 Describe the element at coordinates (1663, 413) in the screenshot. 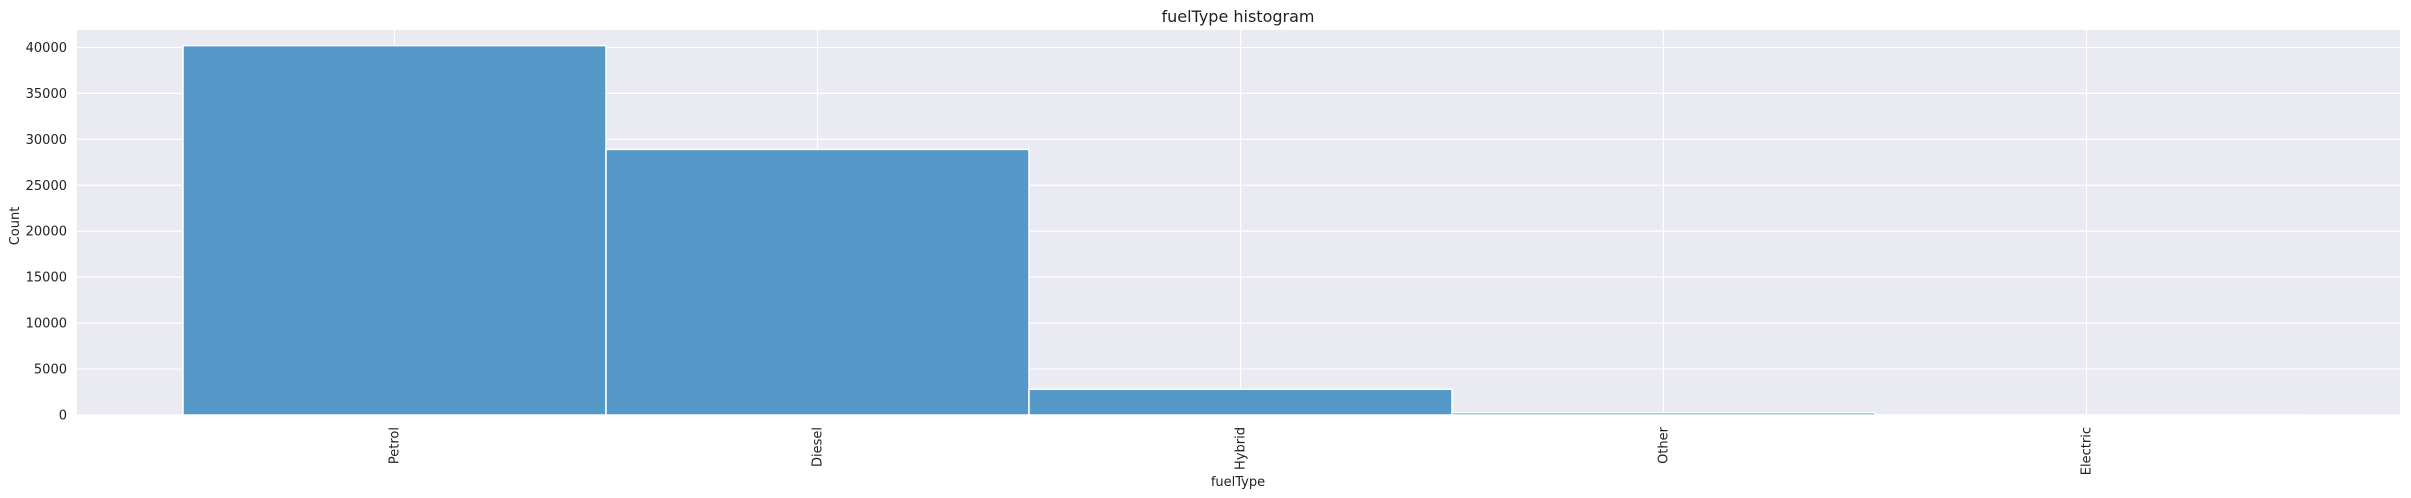

I see `bar-other` at that location.